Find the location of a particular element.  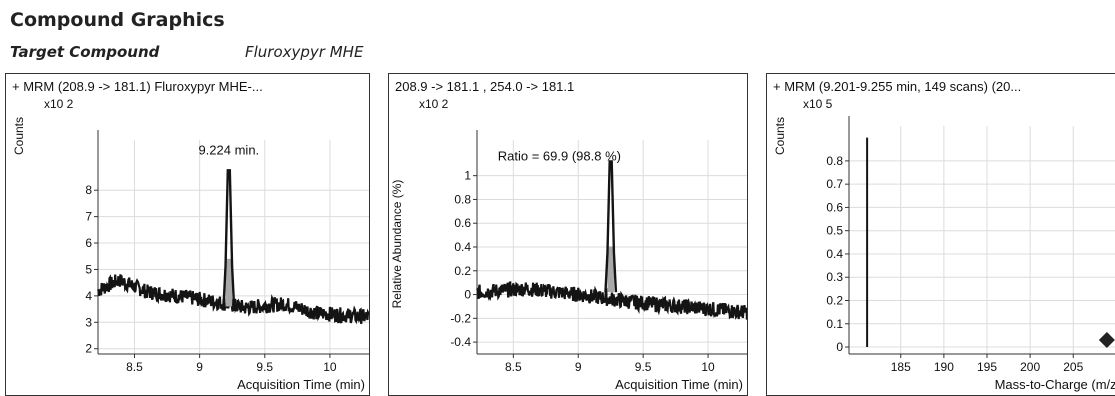

x-axis-label: Mass-to-Charge (m/z) is located at coordinates (1055, 384).